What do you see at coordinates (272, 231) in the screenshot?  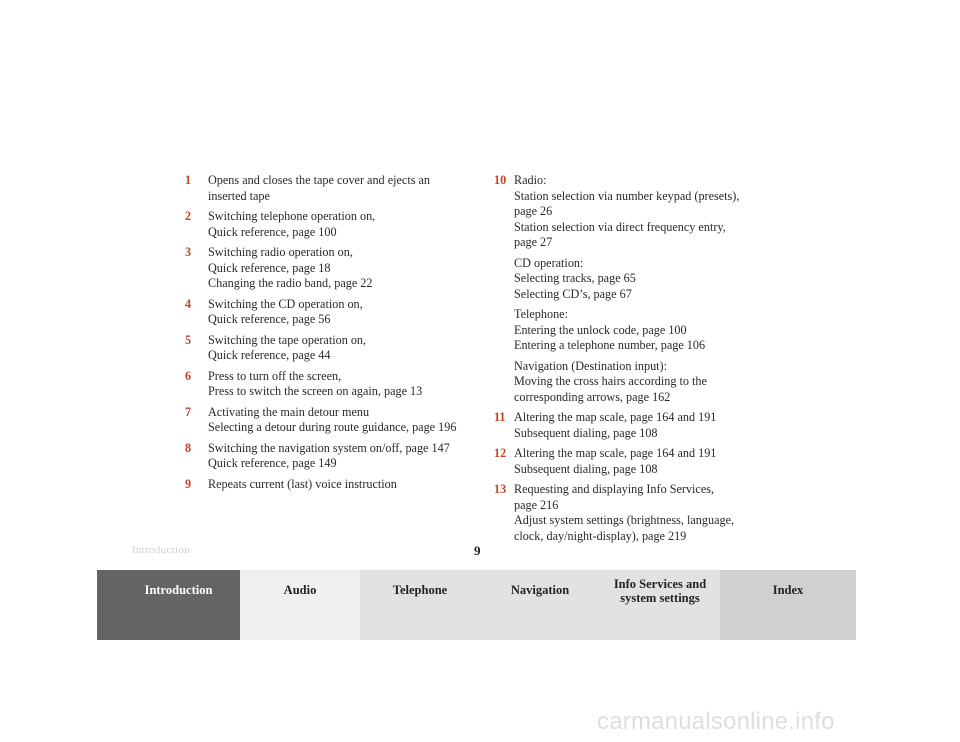 I see `item-text: Quick reference, page 100` at bounding box center [272, 231].